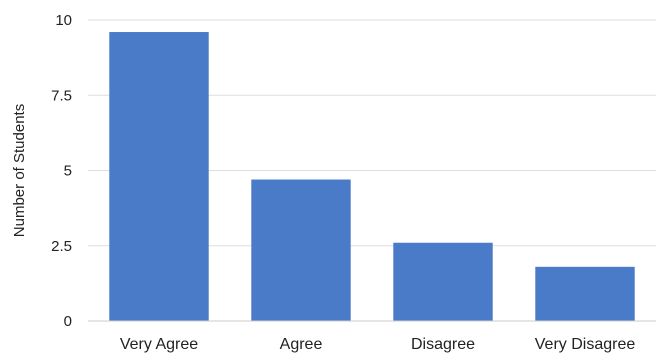  I want to click on y-tick-label: 7.5, so click(61, 95).